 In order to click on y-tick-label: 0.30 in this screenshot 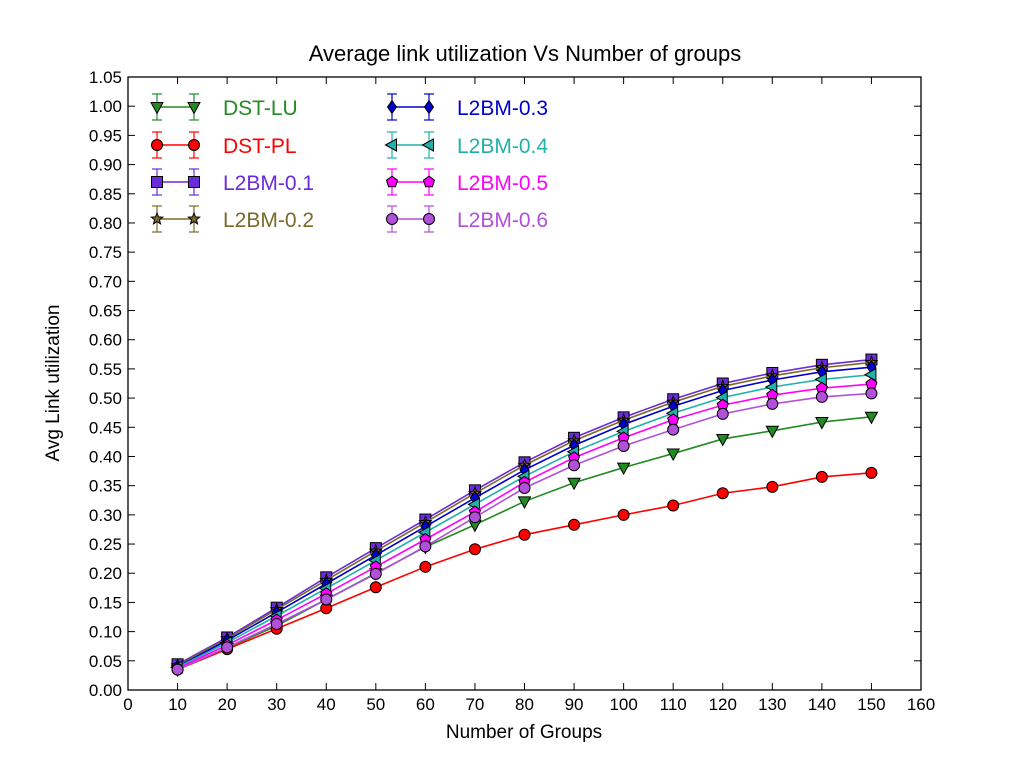, I will do `click(105, 515)`.